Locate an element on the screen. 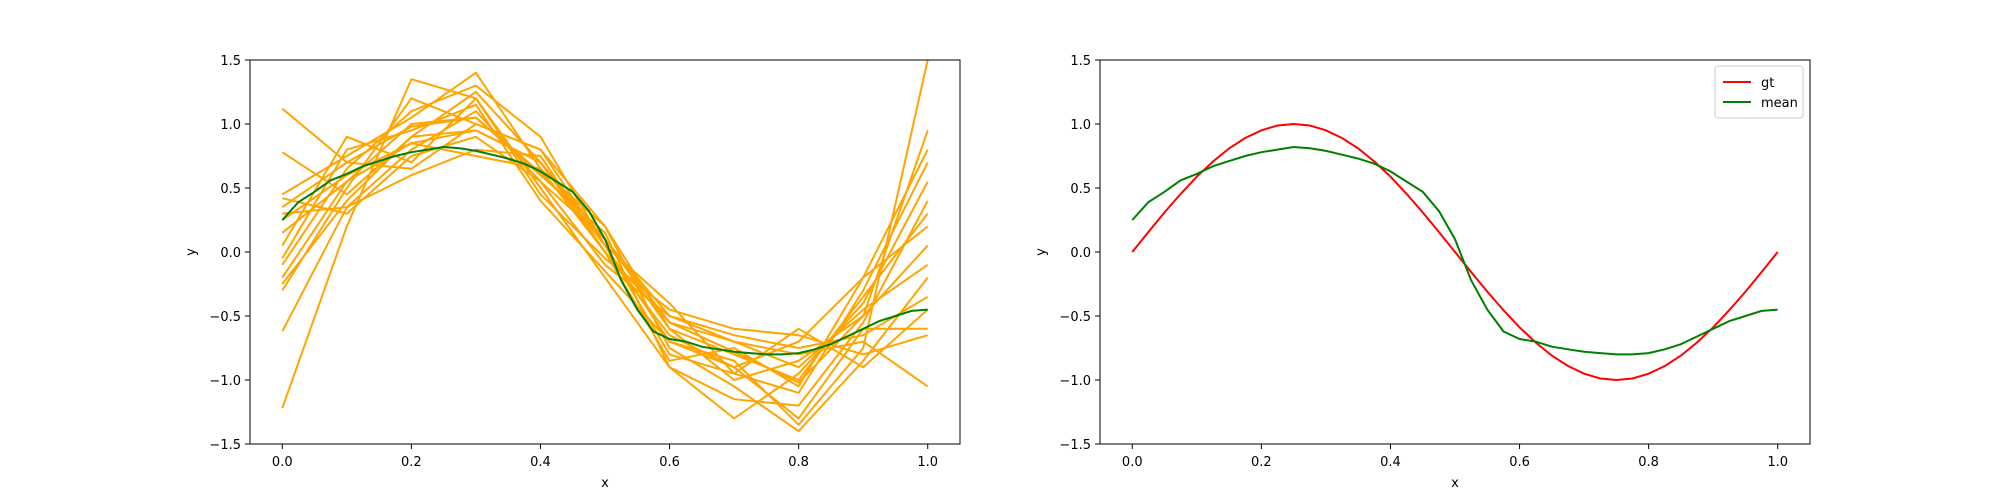 This screenshot has width=2000, height=500. series-line-mean is located at coordinates (1454, 250).